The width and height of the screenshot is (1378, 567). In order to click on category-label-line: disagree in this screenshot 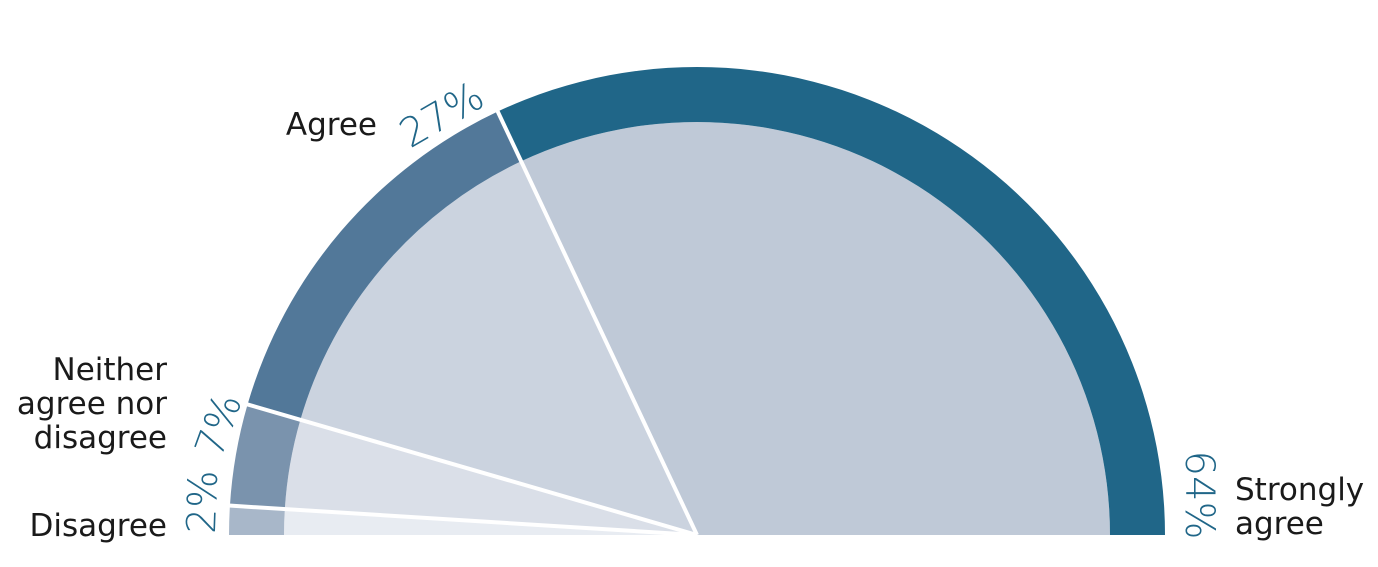, I will do `click(100, 438)`.